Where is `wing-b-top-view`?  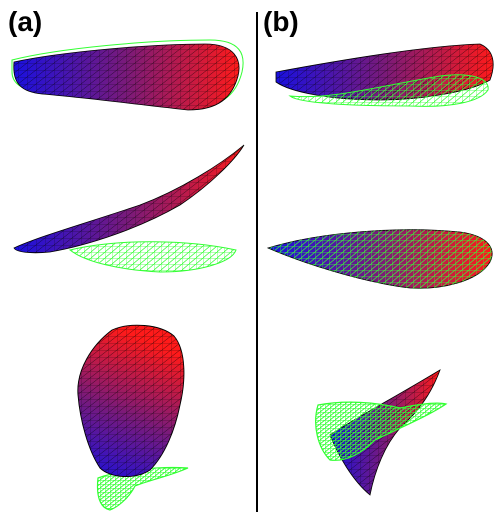
wing-b-top-view is located at coordinates (384, 75).